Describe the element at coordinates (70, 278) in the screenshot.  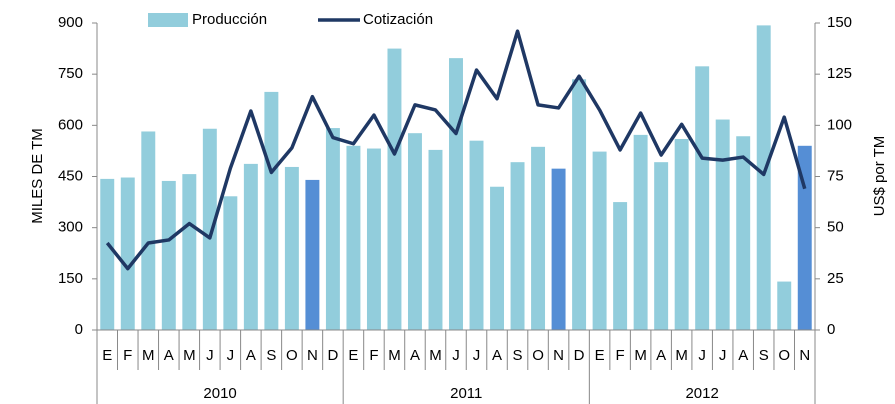
I see `y-tick-label: 150` at that location.